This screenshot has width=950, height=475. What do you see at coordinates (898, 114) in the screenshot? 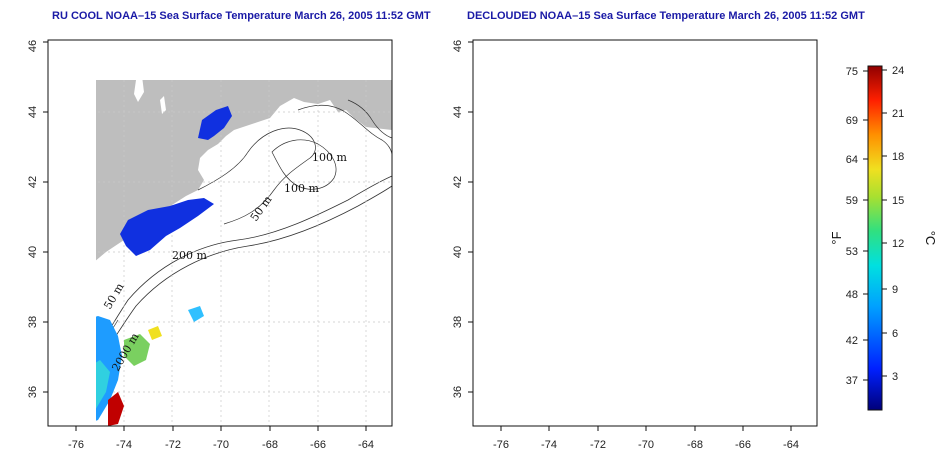
I see `celsius-tick: 21` at bounding box center [898, 114].